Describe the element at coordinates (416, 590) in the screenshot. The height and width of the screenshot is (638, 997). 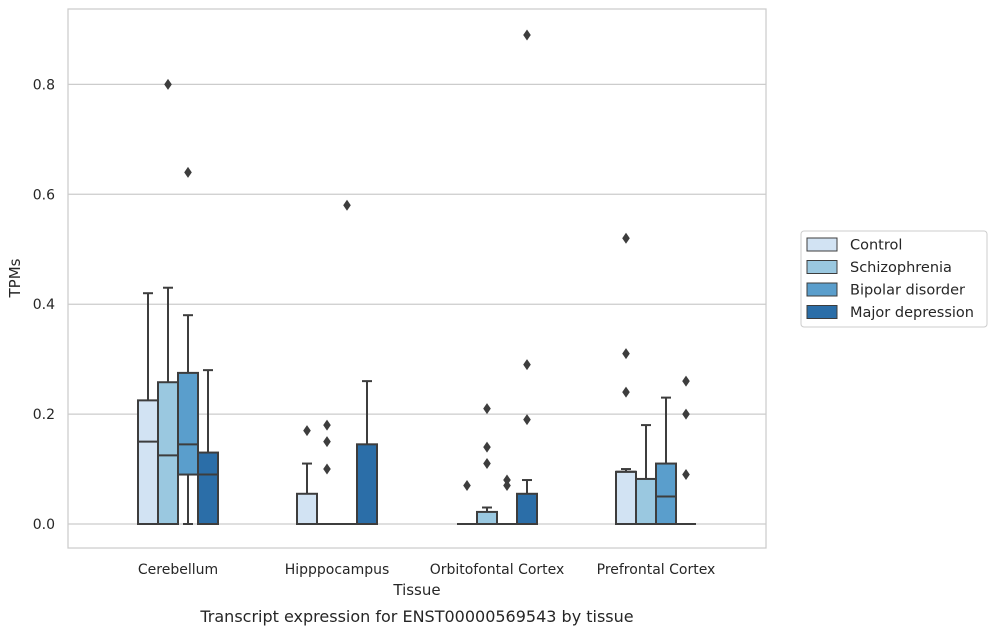
I see `x-axis-label: Tissue` at that location.